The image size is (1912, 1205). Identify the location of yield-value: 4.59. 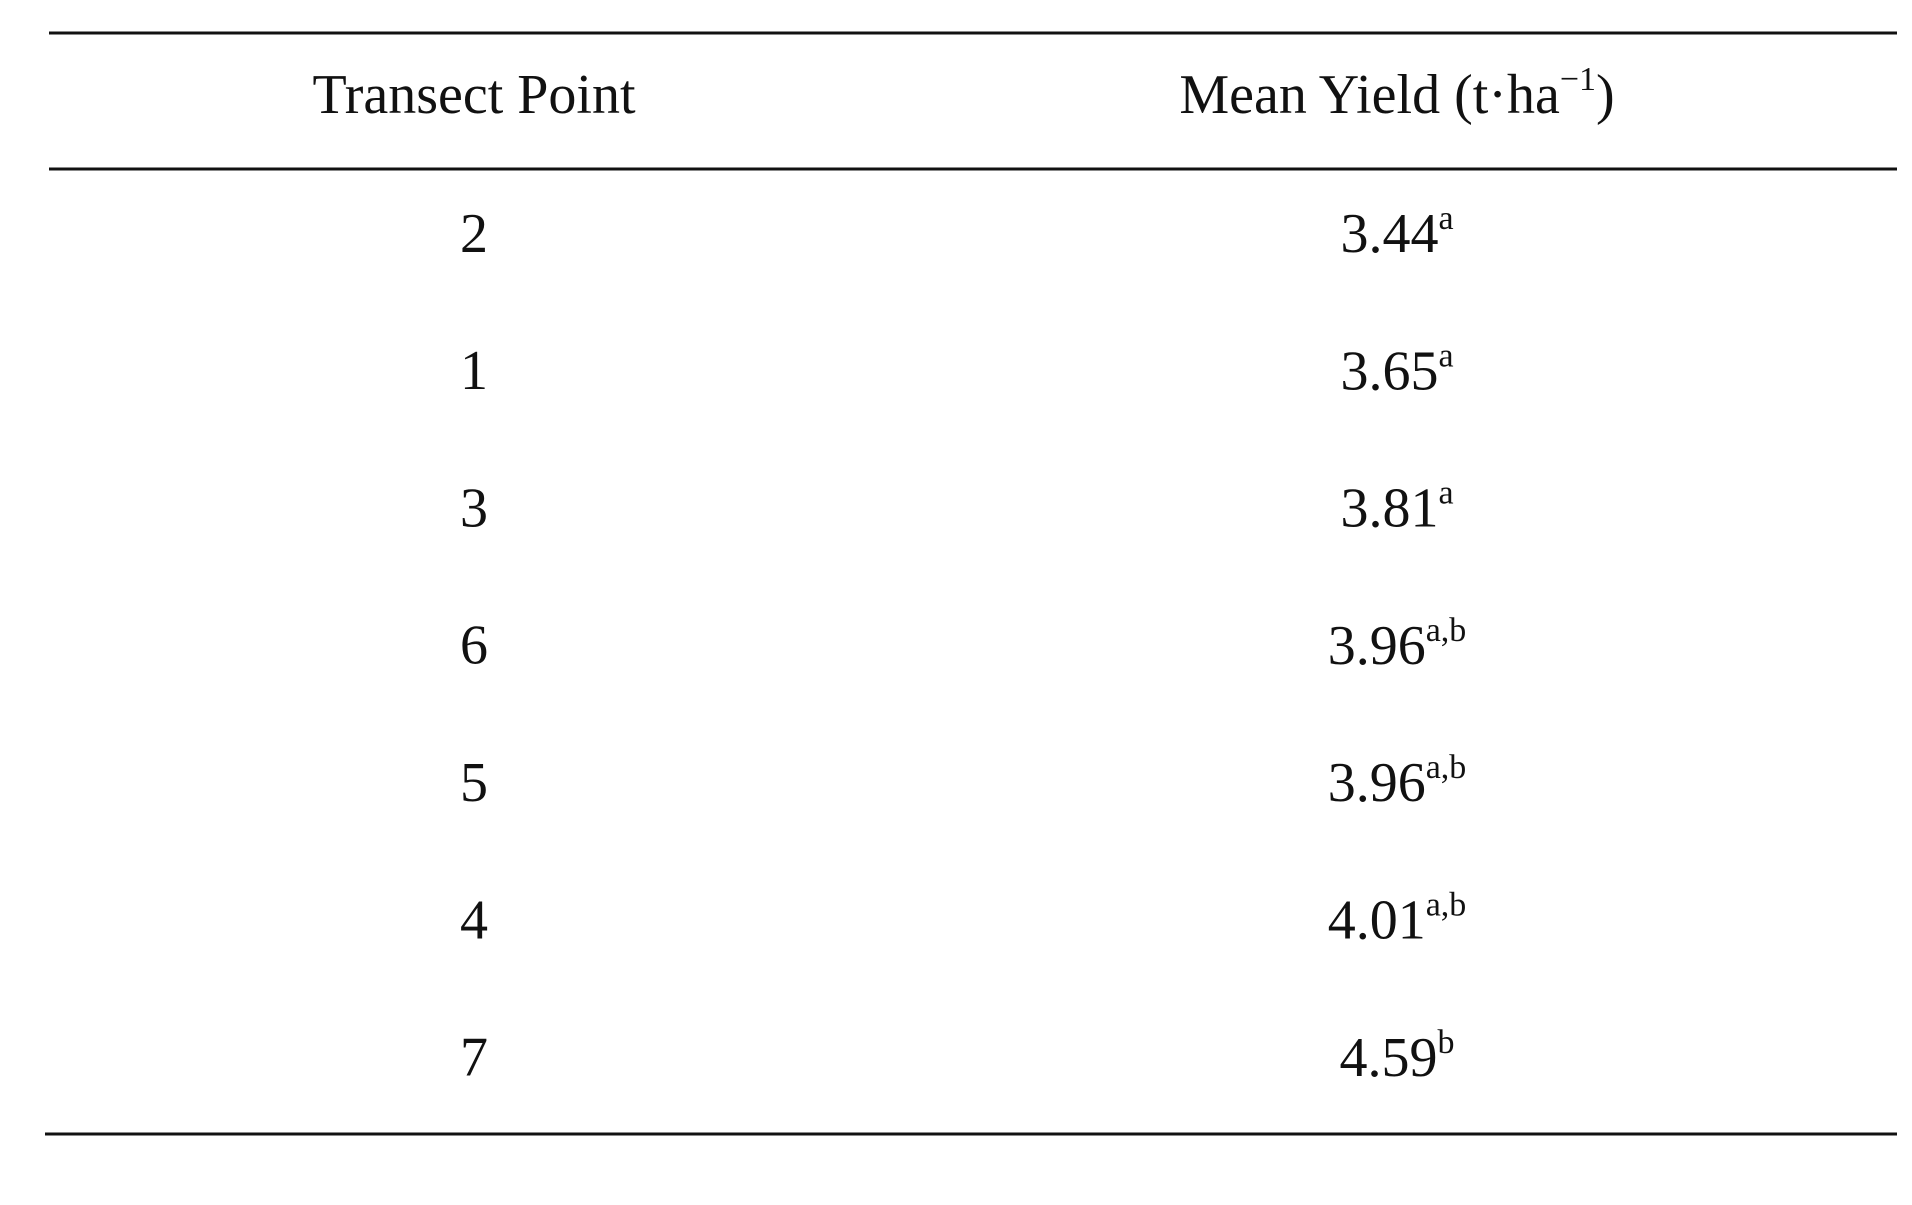
(1389, 1058).